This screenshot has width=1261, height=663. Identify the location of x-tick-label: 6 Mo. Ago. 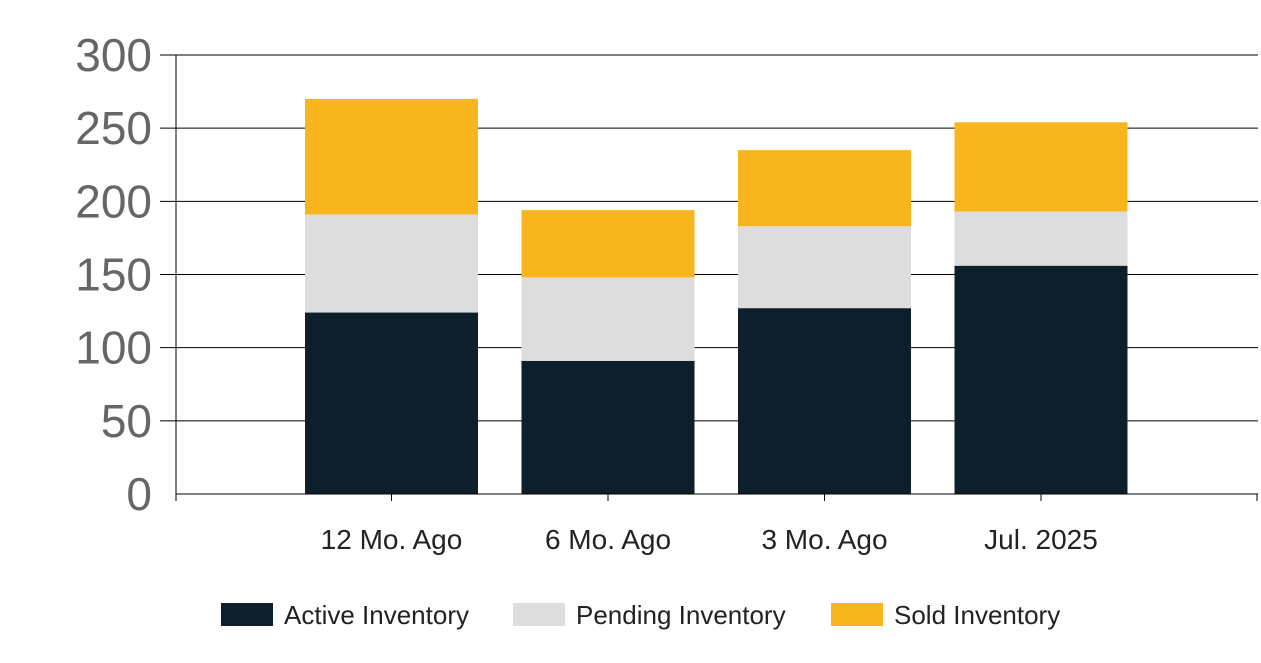
(608, 539).